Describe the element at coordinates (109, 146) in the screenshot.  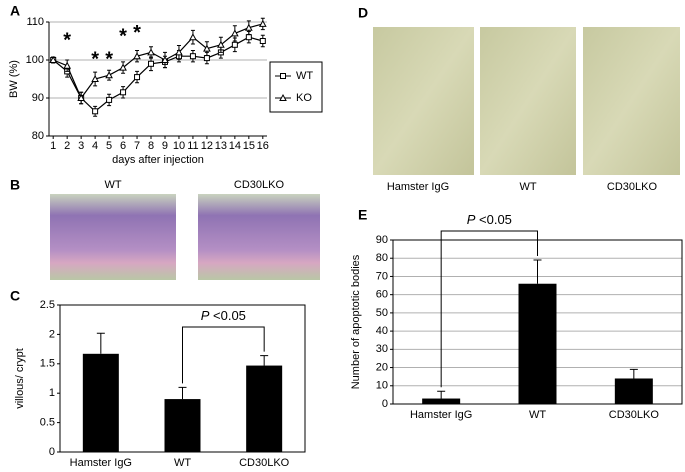
I see `x-tick-label: 5` at that location.